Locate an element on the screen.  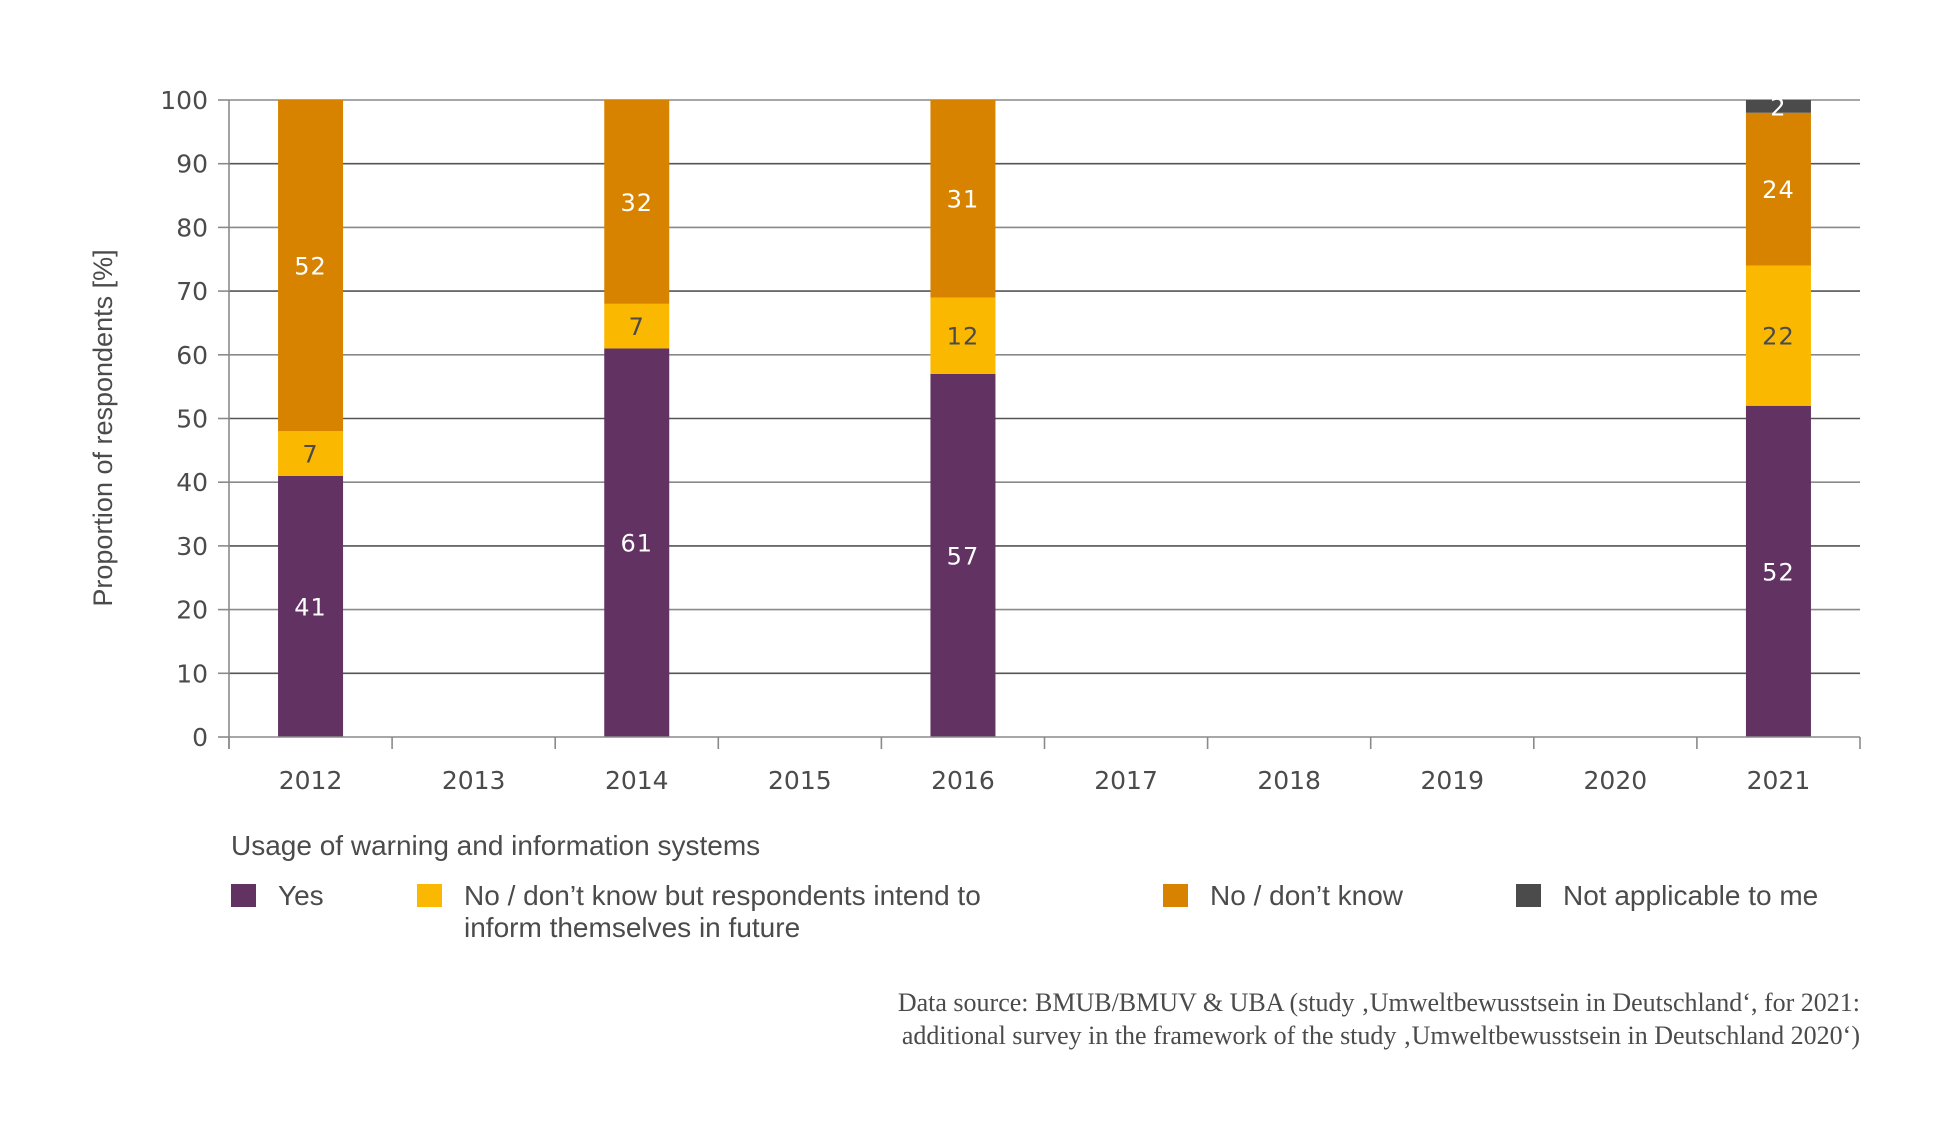
x-tick-label: 2017 is located at coordinates (1126, 780).